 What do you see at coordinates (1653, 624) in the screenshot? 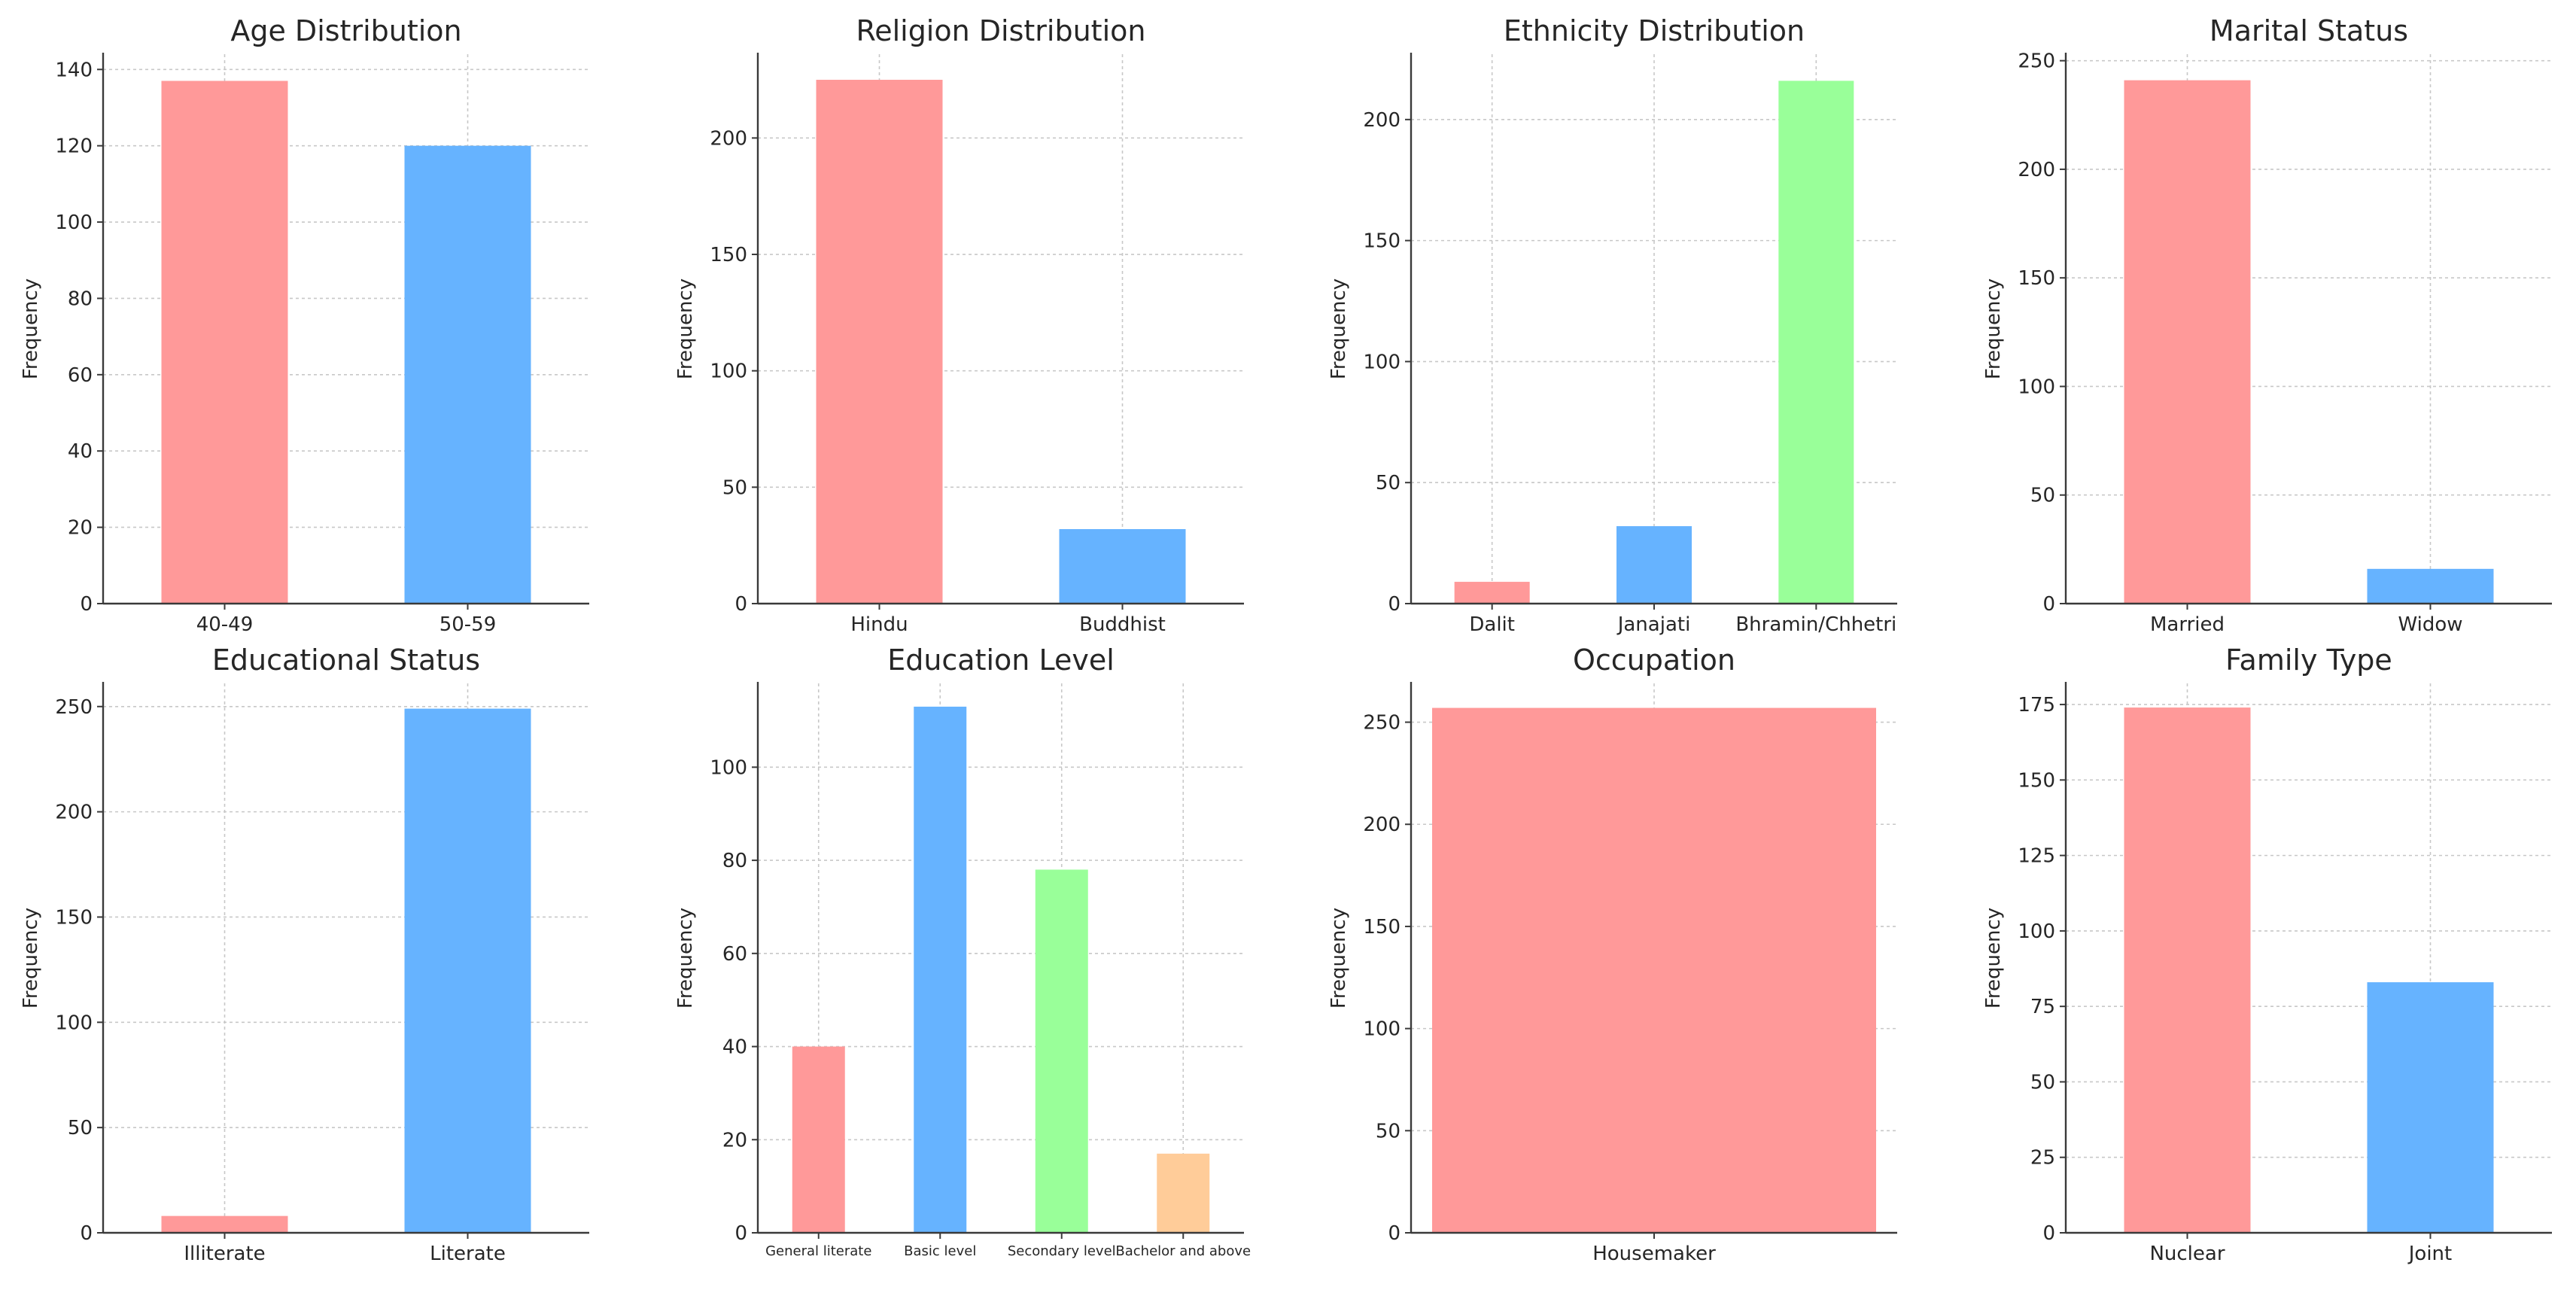
I see `x-tick-label-janajati: Janajati` at bounding box center [1653, 624].